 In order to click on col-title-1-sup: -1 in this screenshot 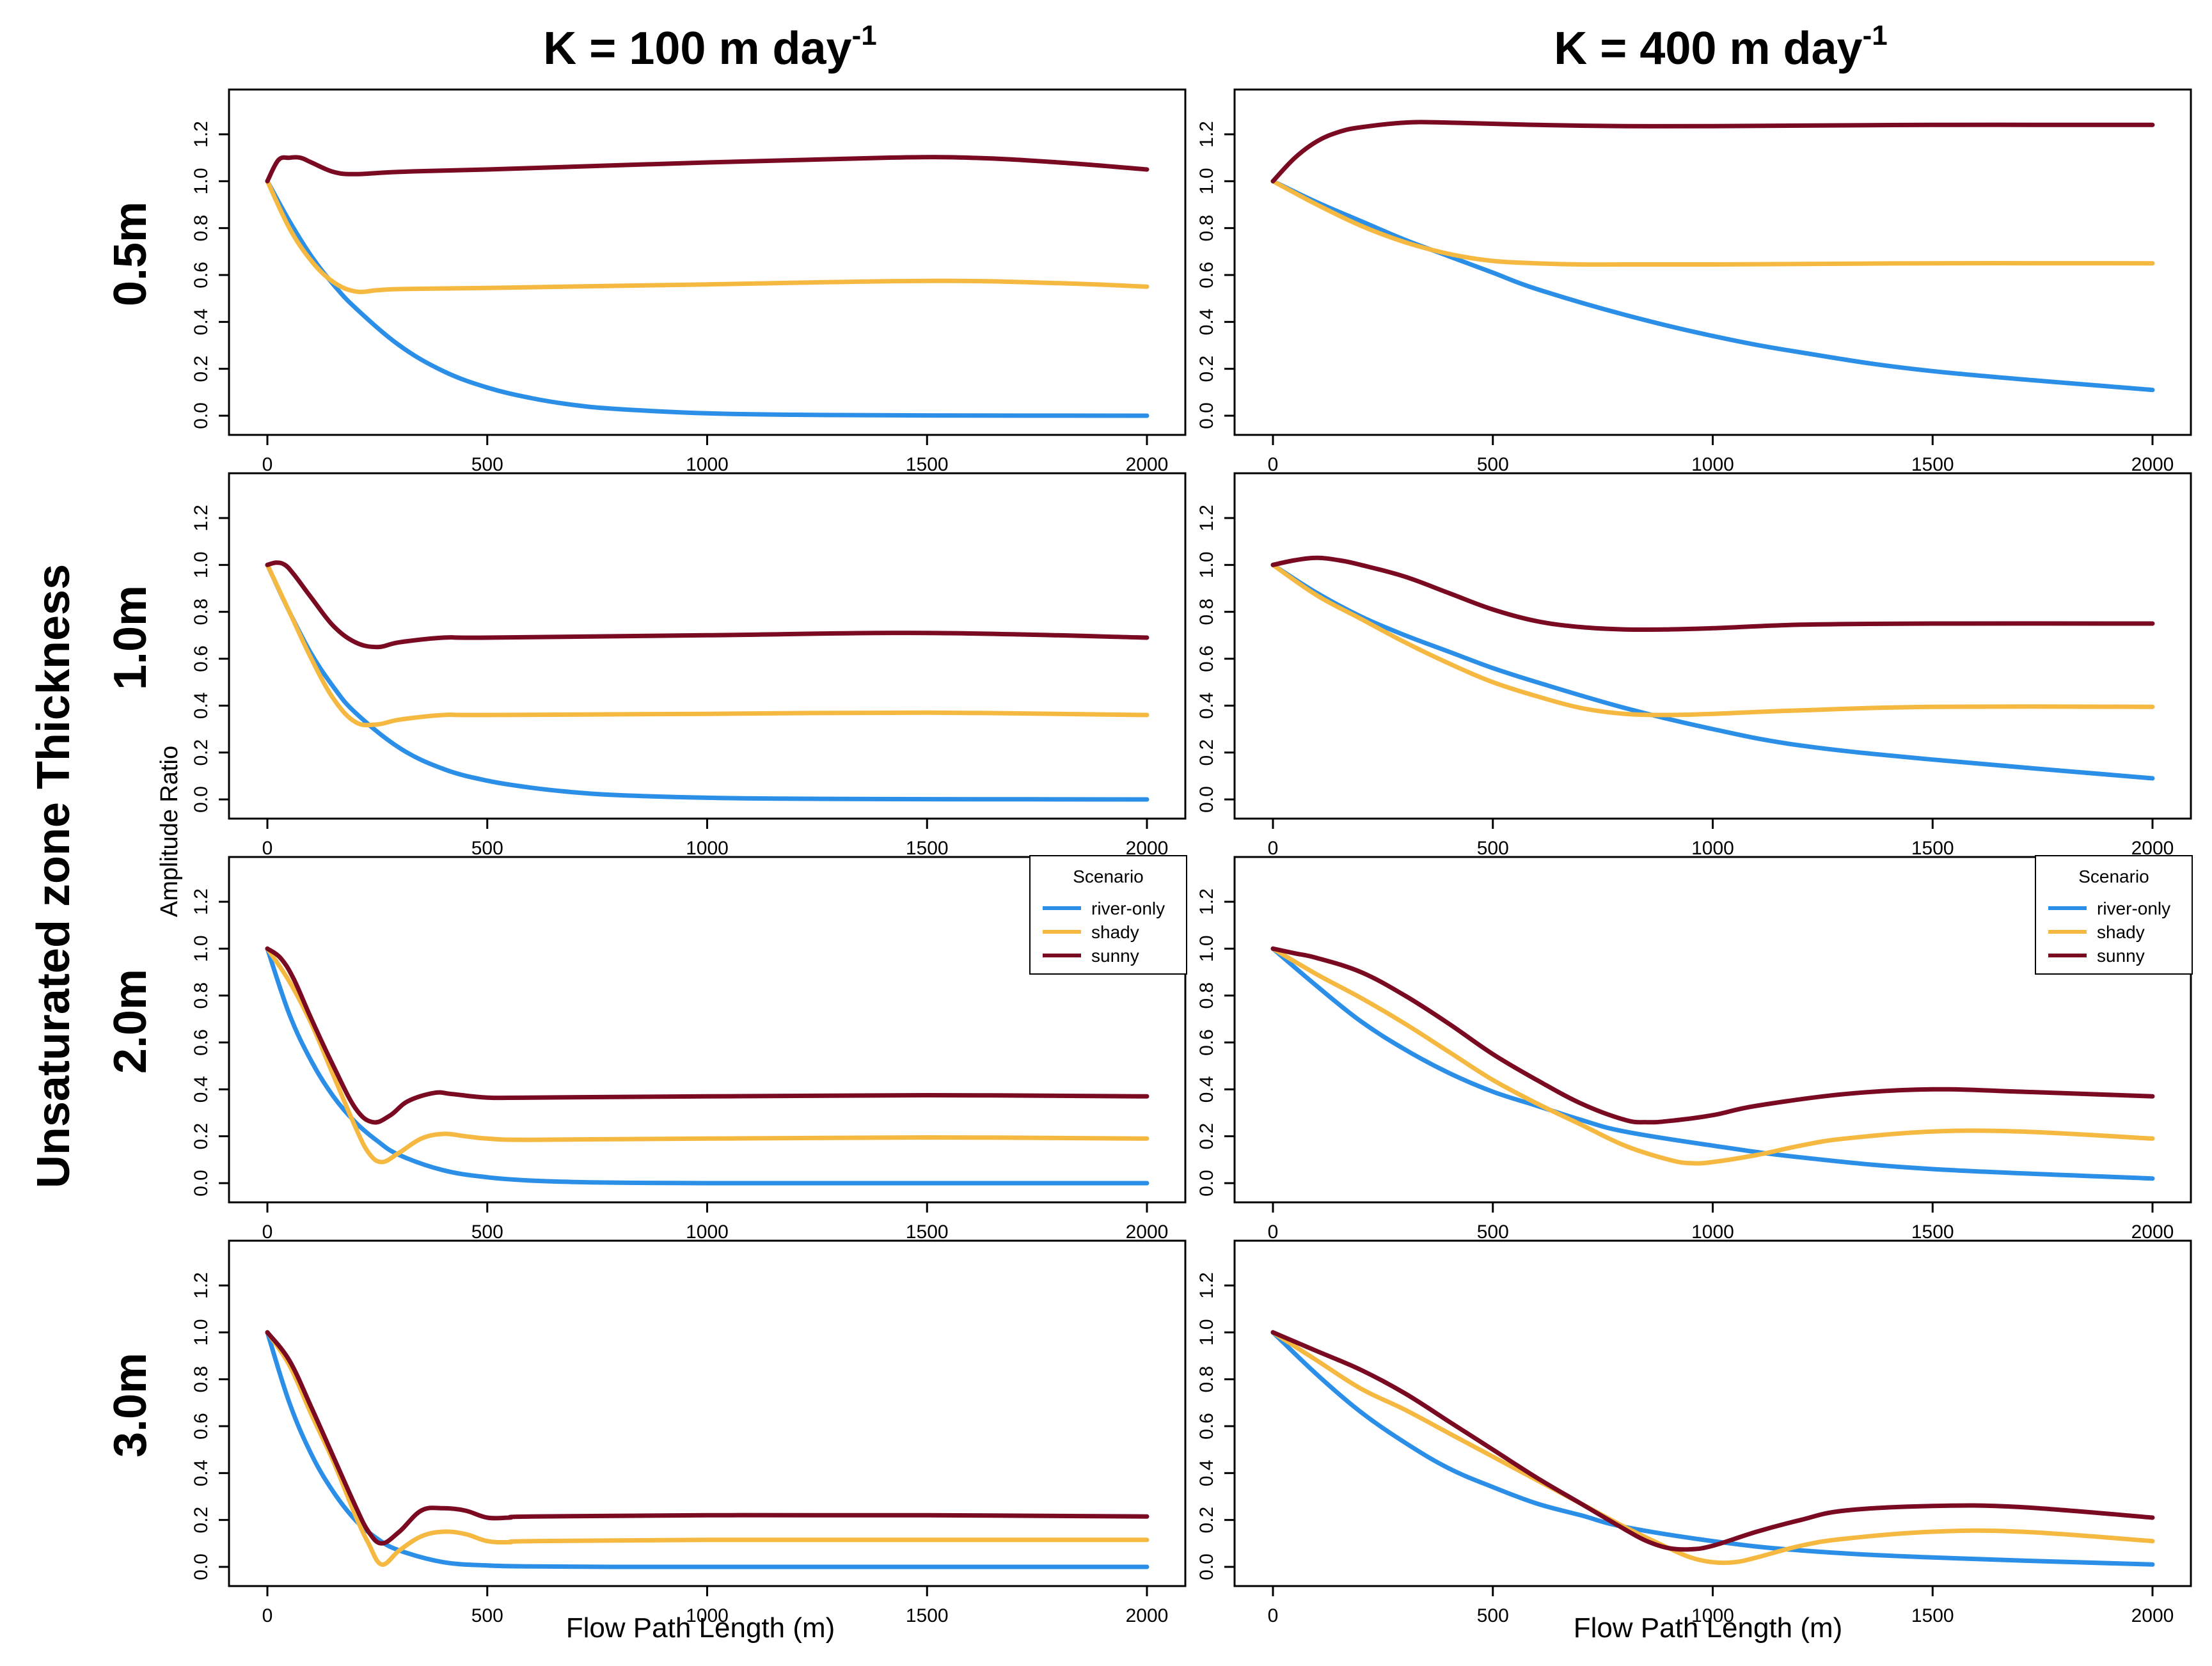, I will do `click(1875, 35)`.